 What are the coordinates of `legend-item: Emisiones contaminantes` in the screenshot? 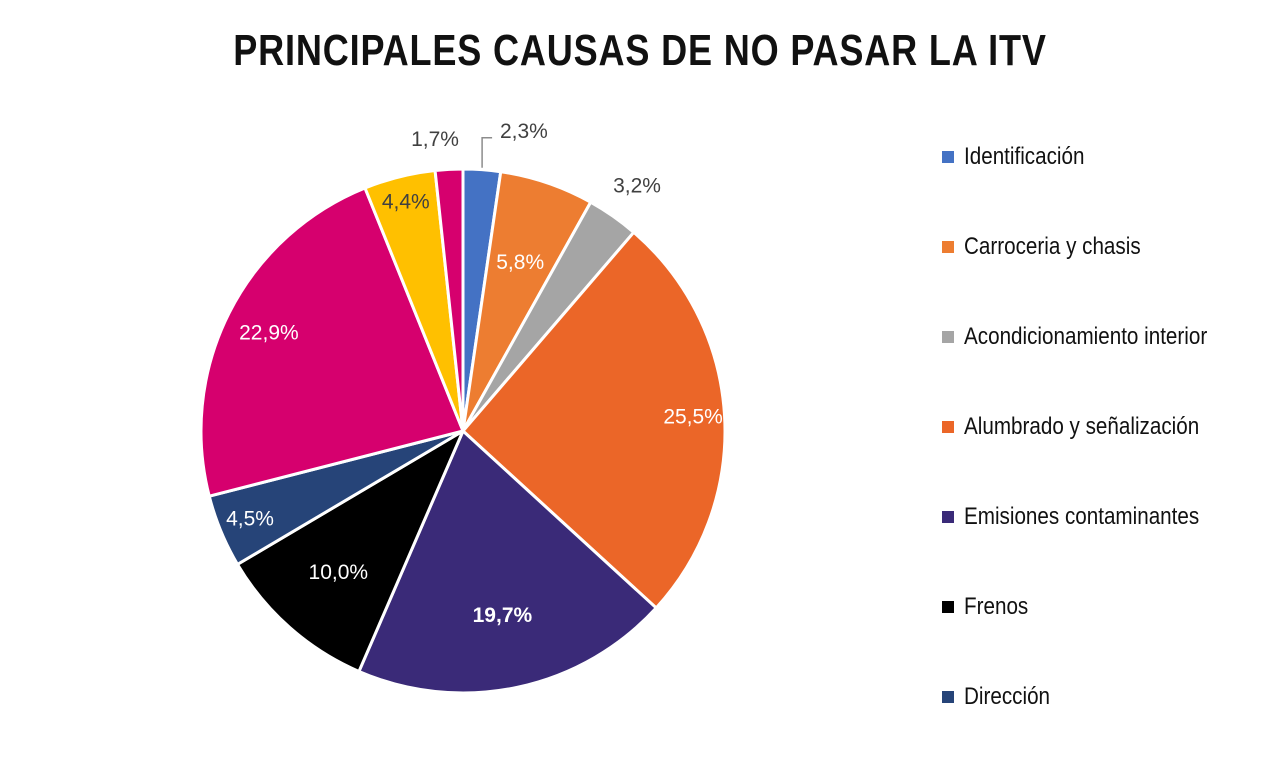 It's located at (1094, 537).